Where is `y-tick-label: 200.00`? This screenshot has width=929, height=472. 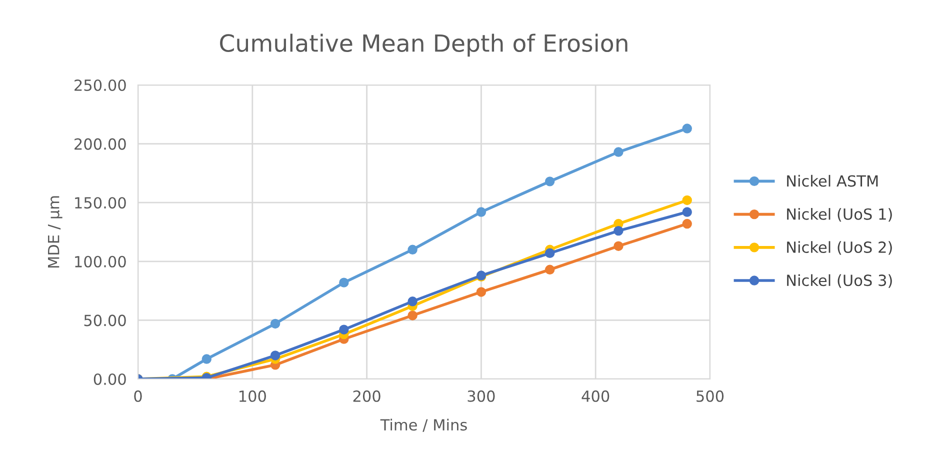 y-tick-label: 200.00 is located at coordinates (100, 144).